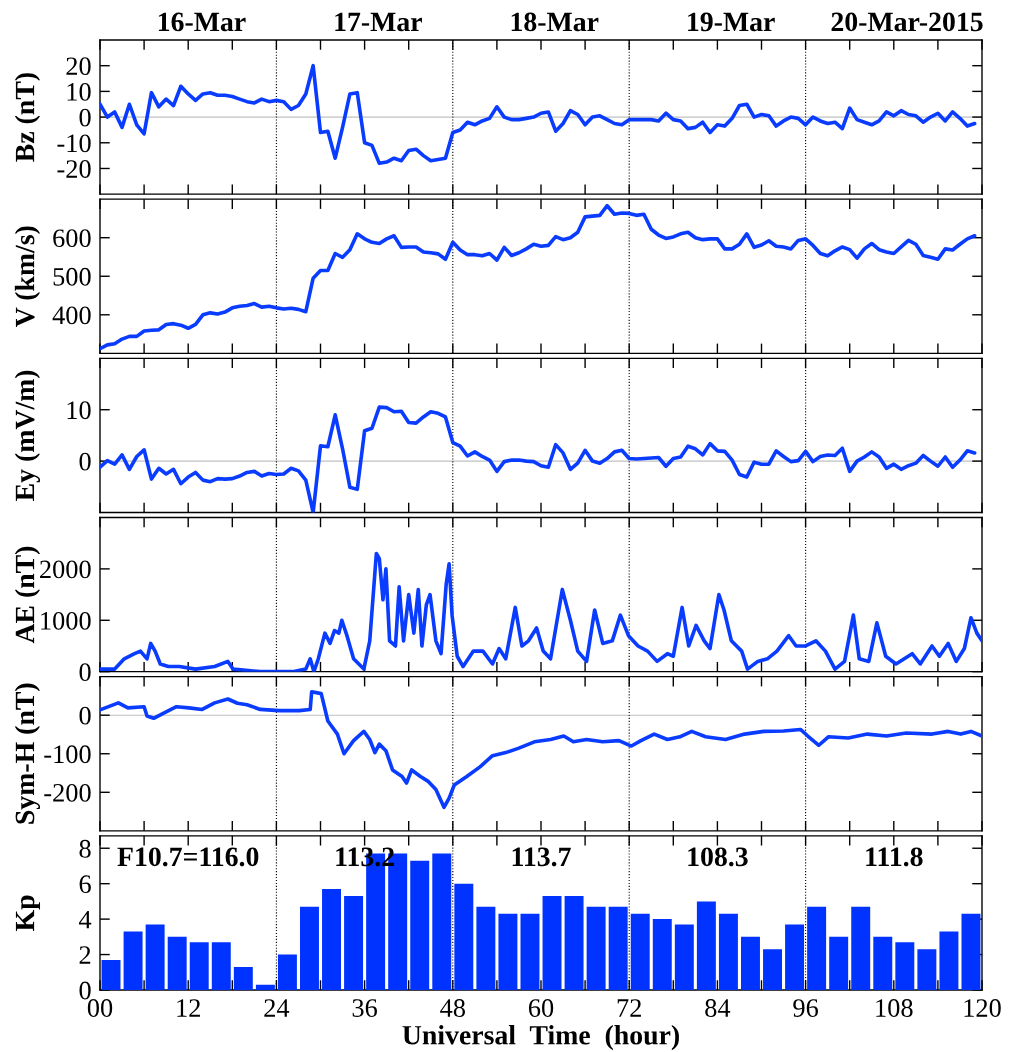 The height and width of the screenshot is (1052, 1013). What do you see at coordinates (731, 22) in the screenshot?
I see `text: 19-Mar` at bounding box center [731, 22].